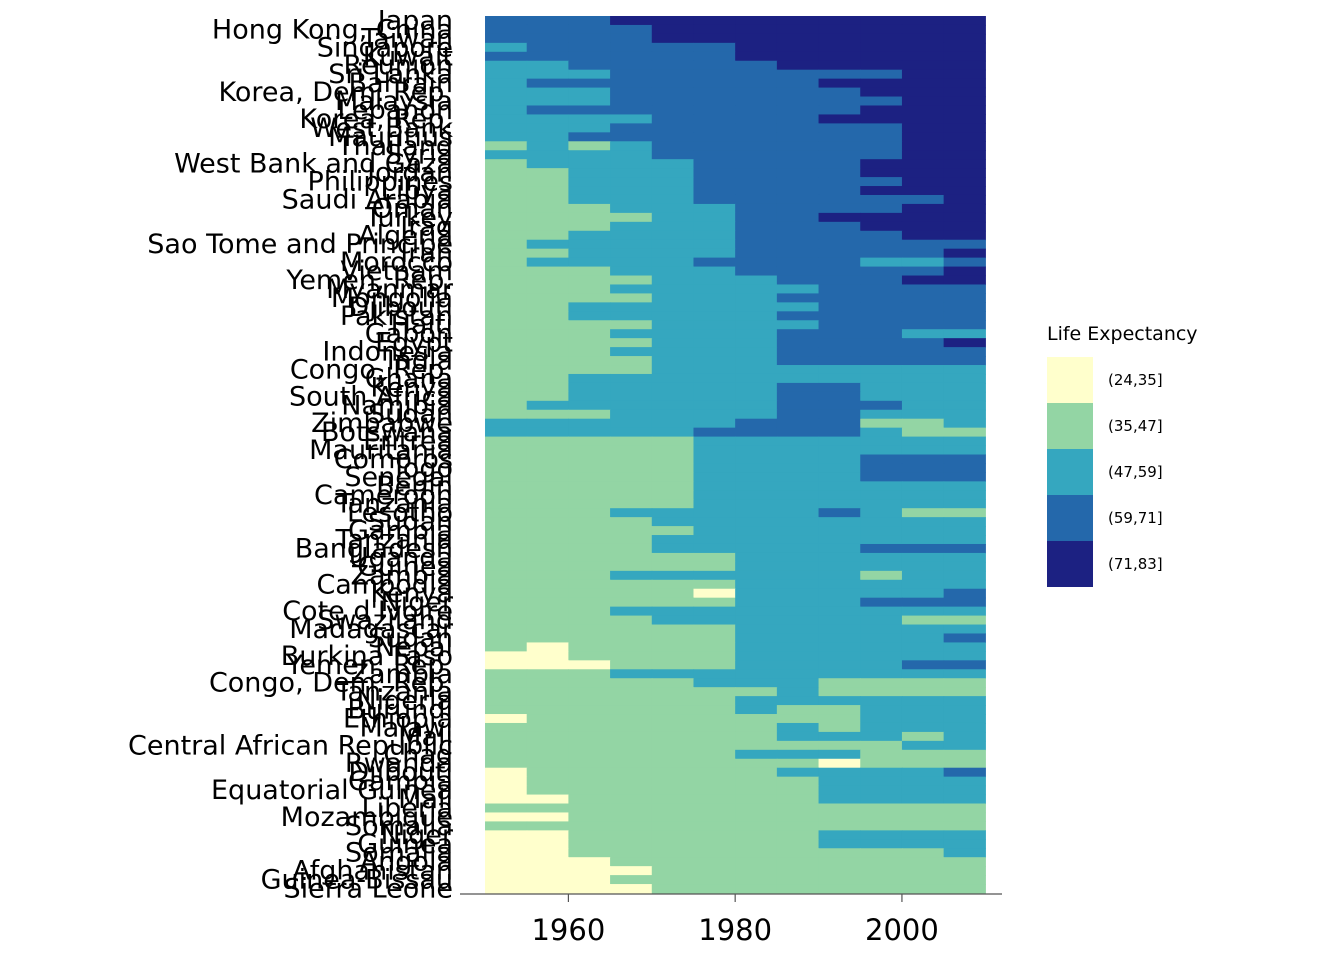 The width and height of the screenshot is (1344, 965). What do you see at coordinates (418, 754) in the screenshot?
I see `country-label: Chad` at bounding box center [418, 754].